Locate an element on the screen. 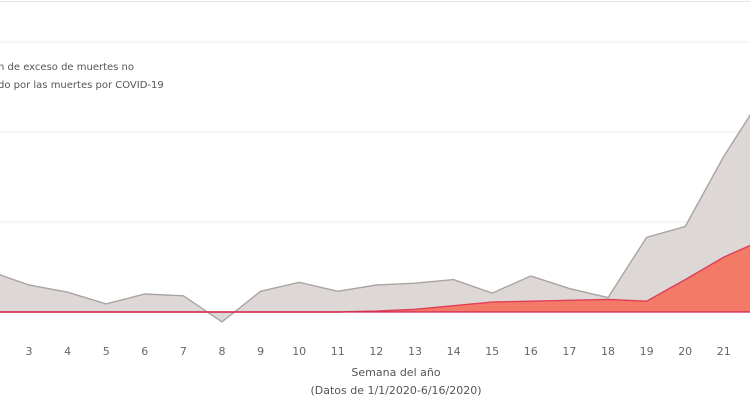  x-tick-label: 8 is located at coordinates (222, 351).